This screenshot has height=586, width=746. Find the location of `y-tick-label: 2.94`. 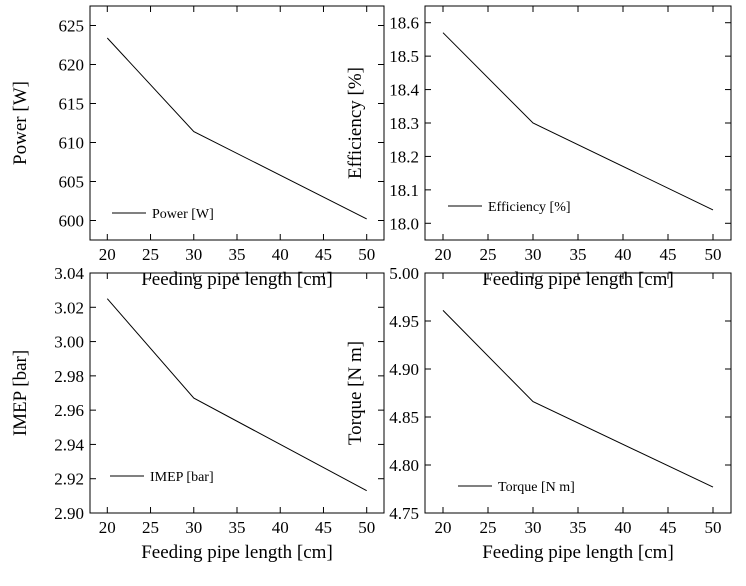

y-tick-label: 2.94 is located at coordinates (69, 444).